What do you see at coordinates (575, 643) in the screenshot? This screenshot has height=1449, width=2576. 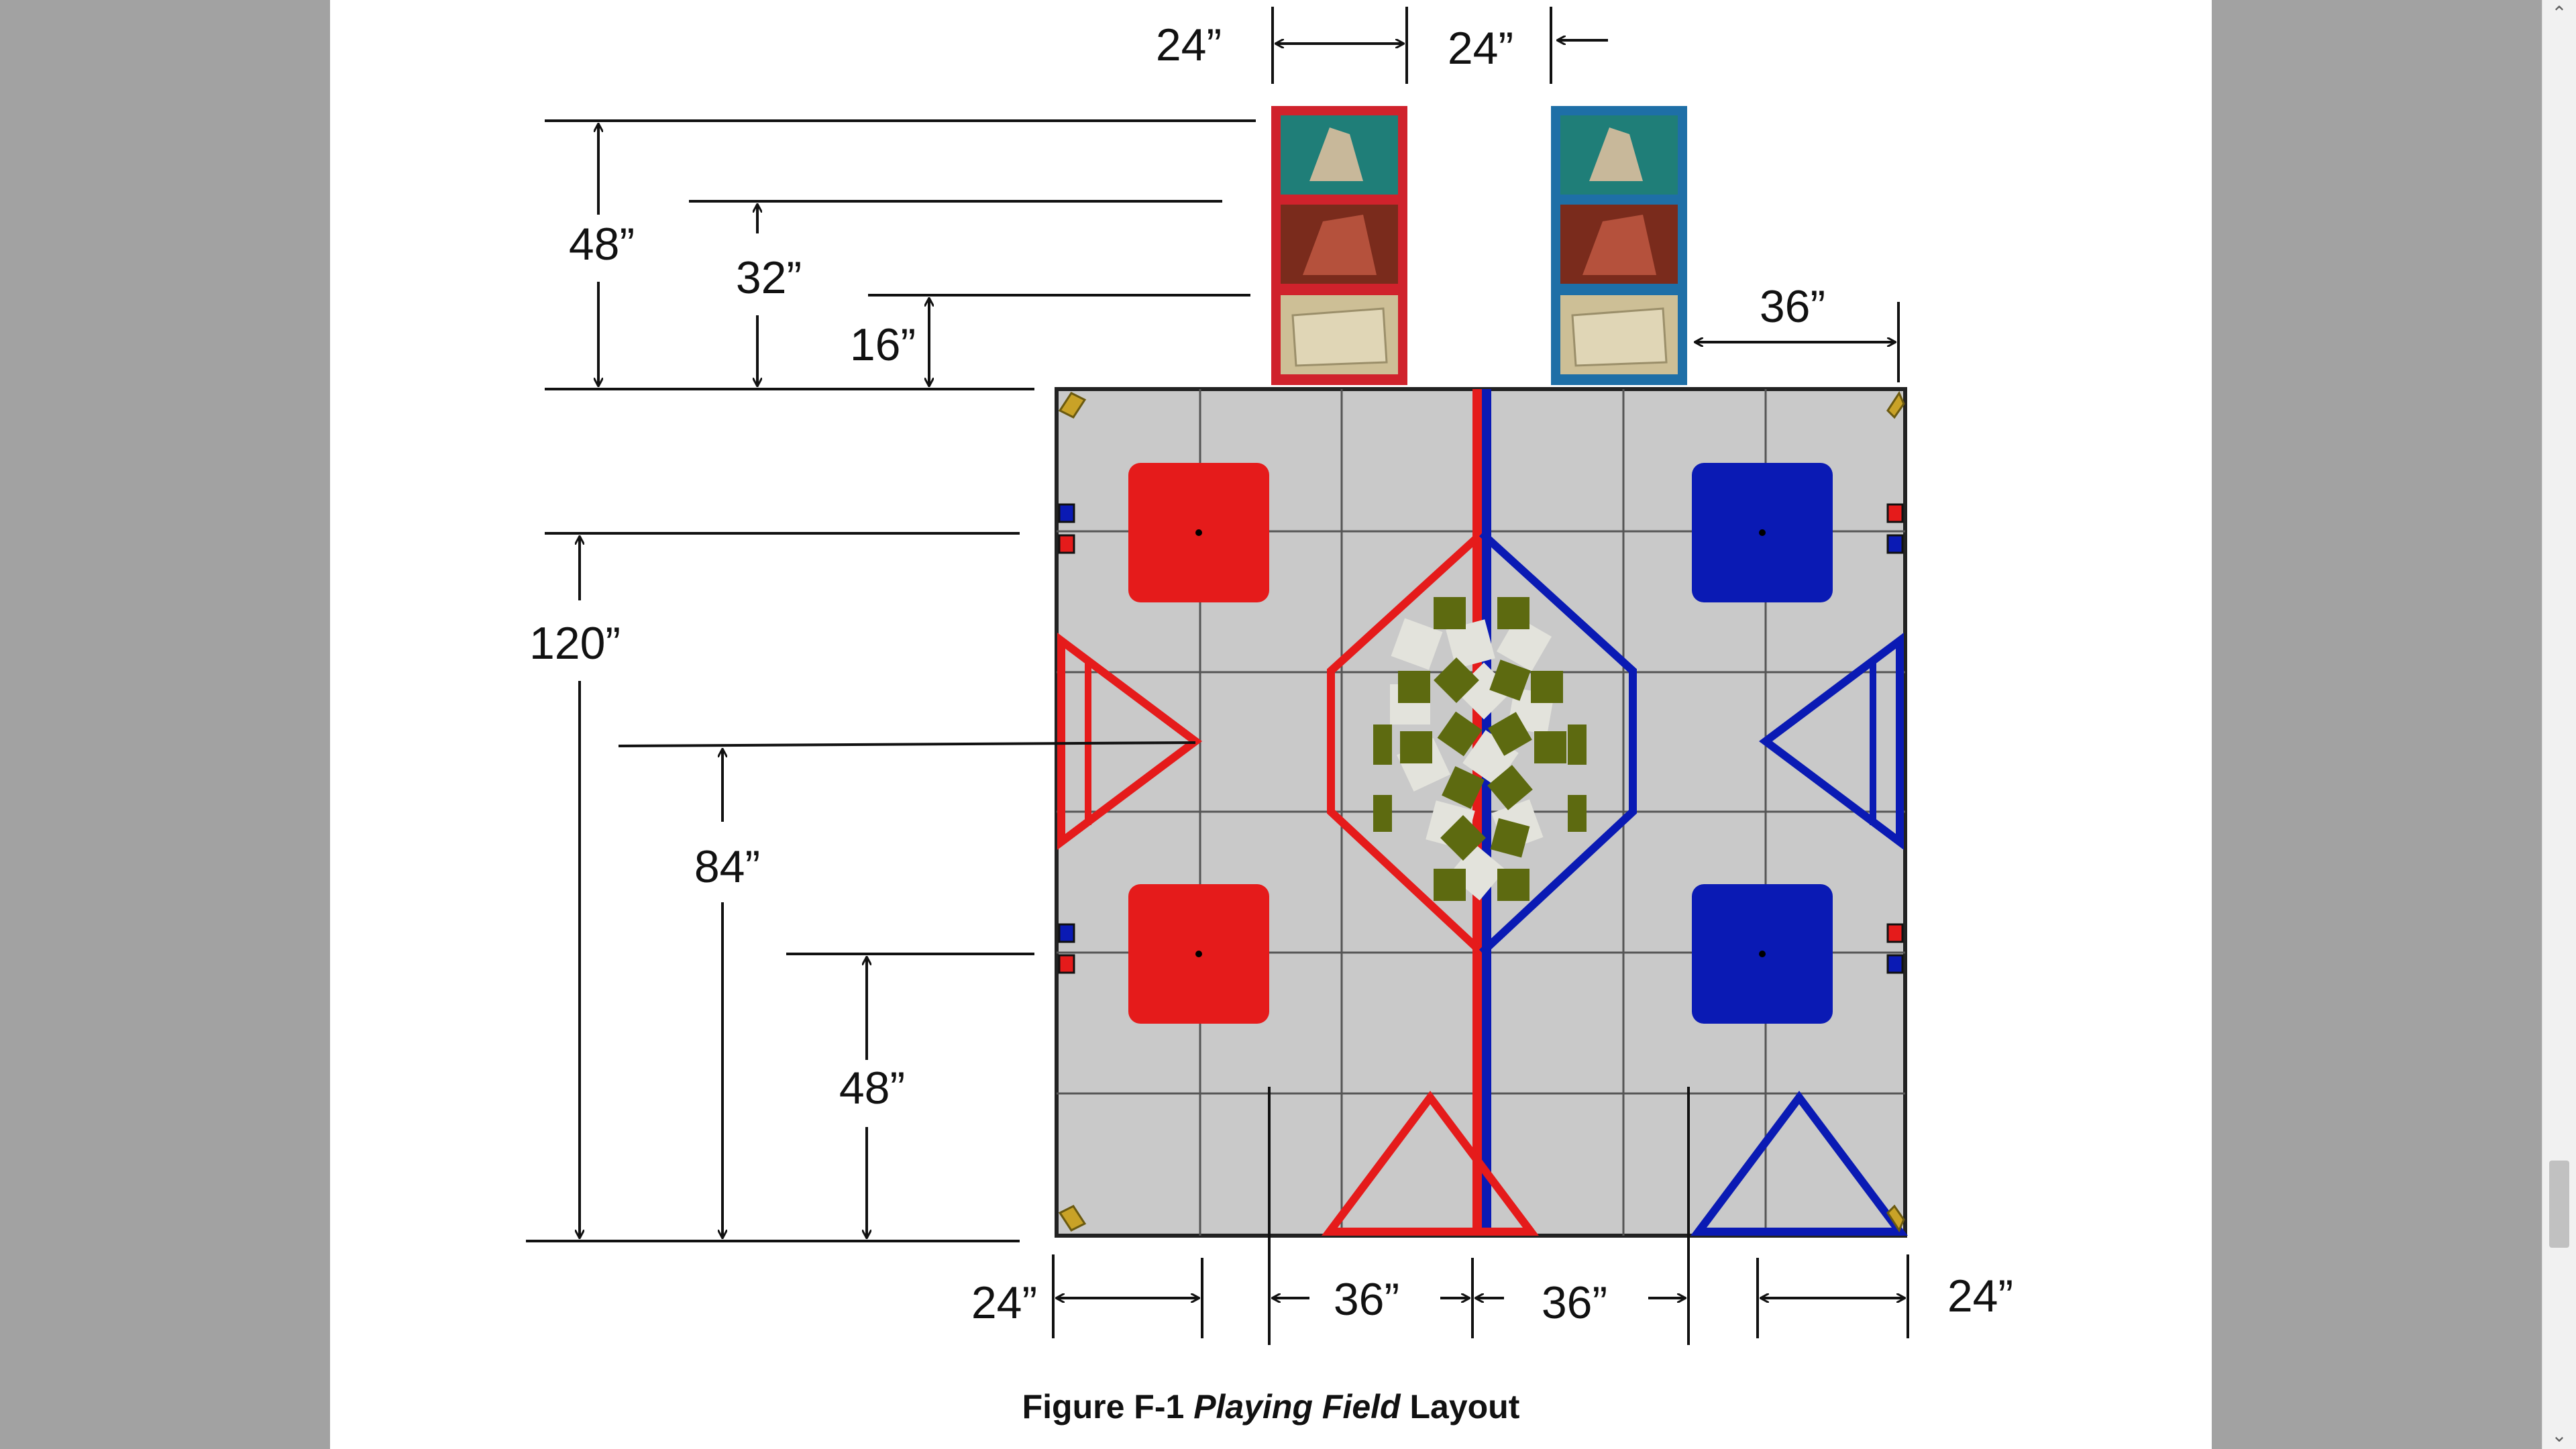 I see `dim-field-length-120: 120”` at bounding box center [575, 643].